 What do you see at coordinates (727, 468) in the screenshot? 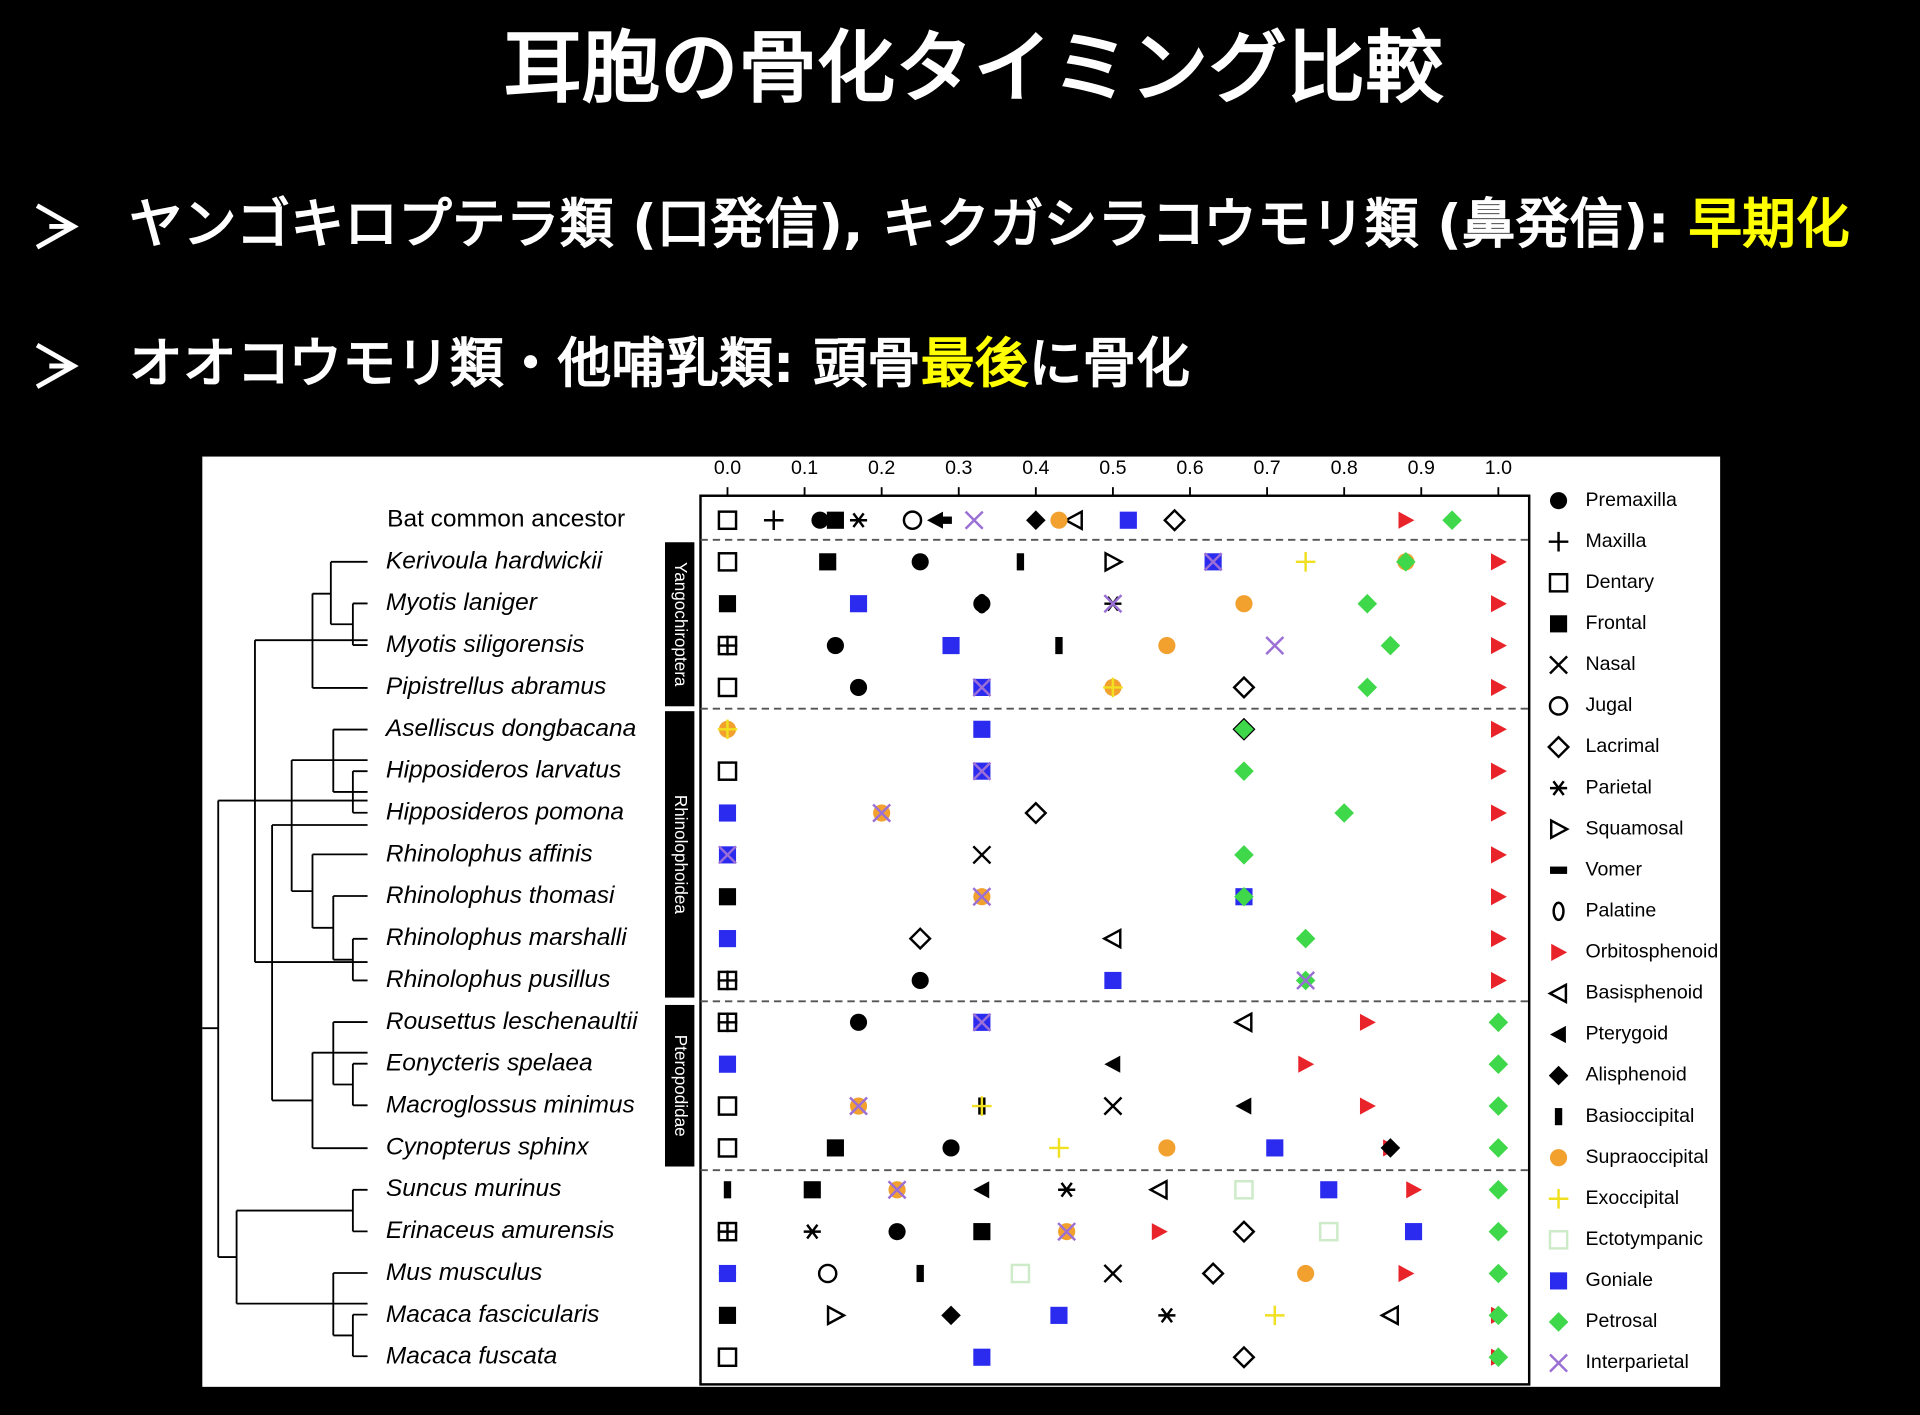
I see `x-tick-label: 0.0` at bounding box center [727, 468].